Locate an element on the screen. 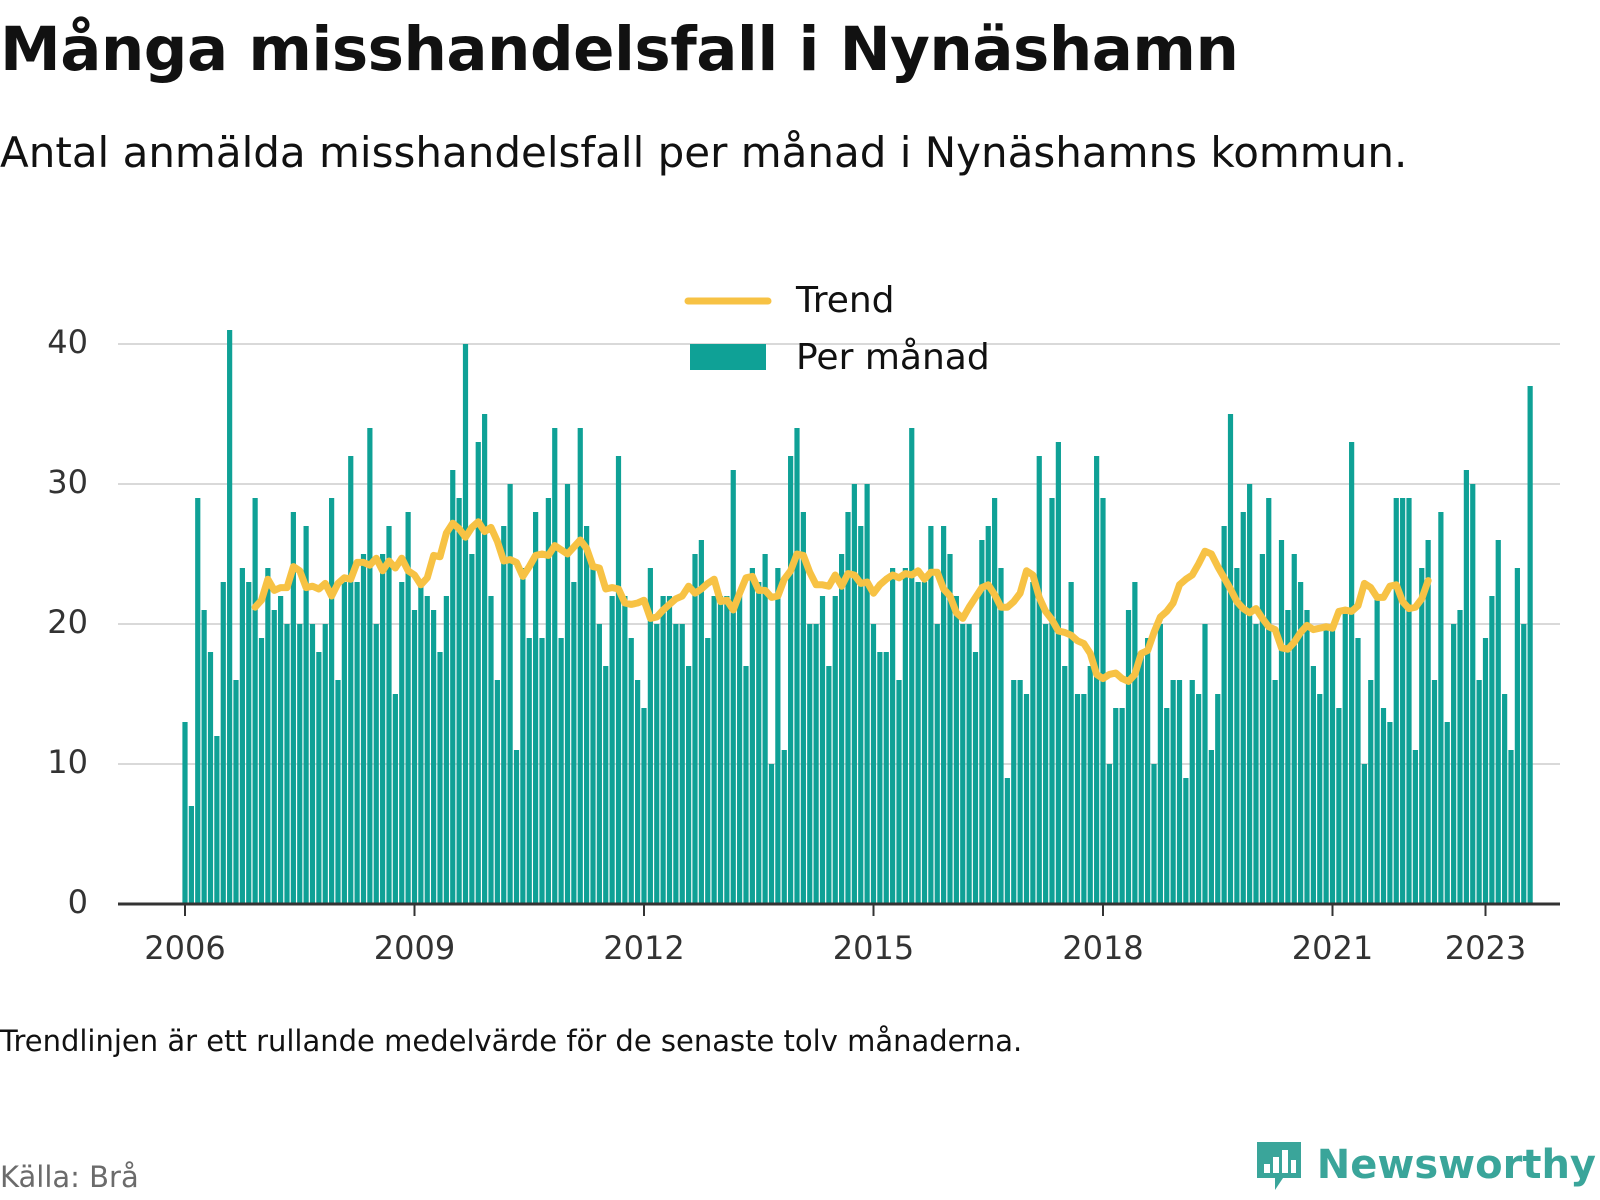 The height and width of the screenshot is (1200, 1600). x-tick-label: 2018 is located at coordinates (1102, 948).